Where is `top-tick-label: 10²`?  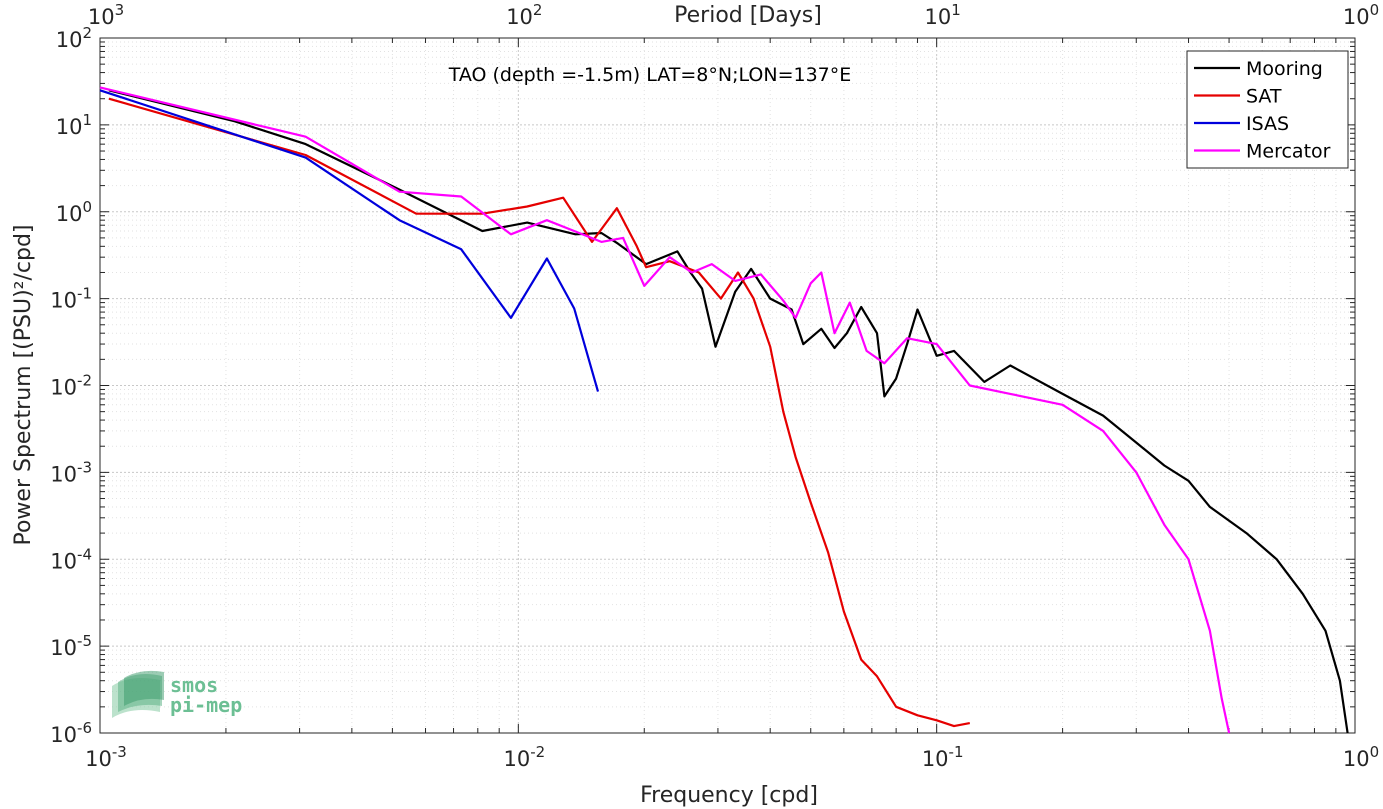 top-tick-label: 10² is located at coordinates (524, 15).